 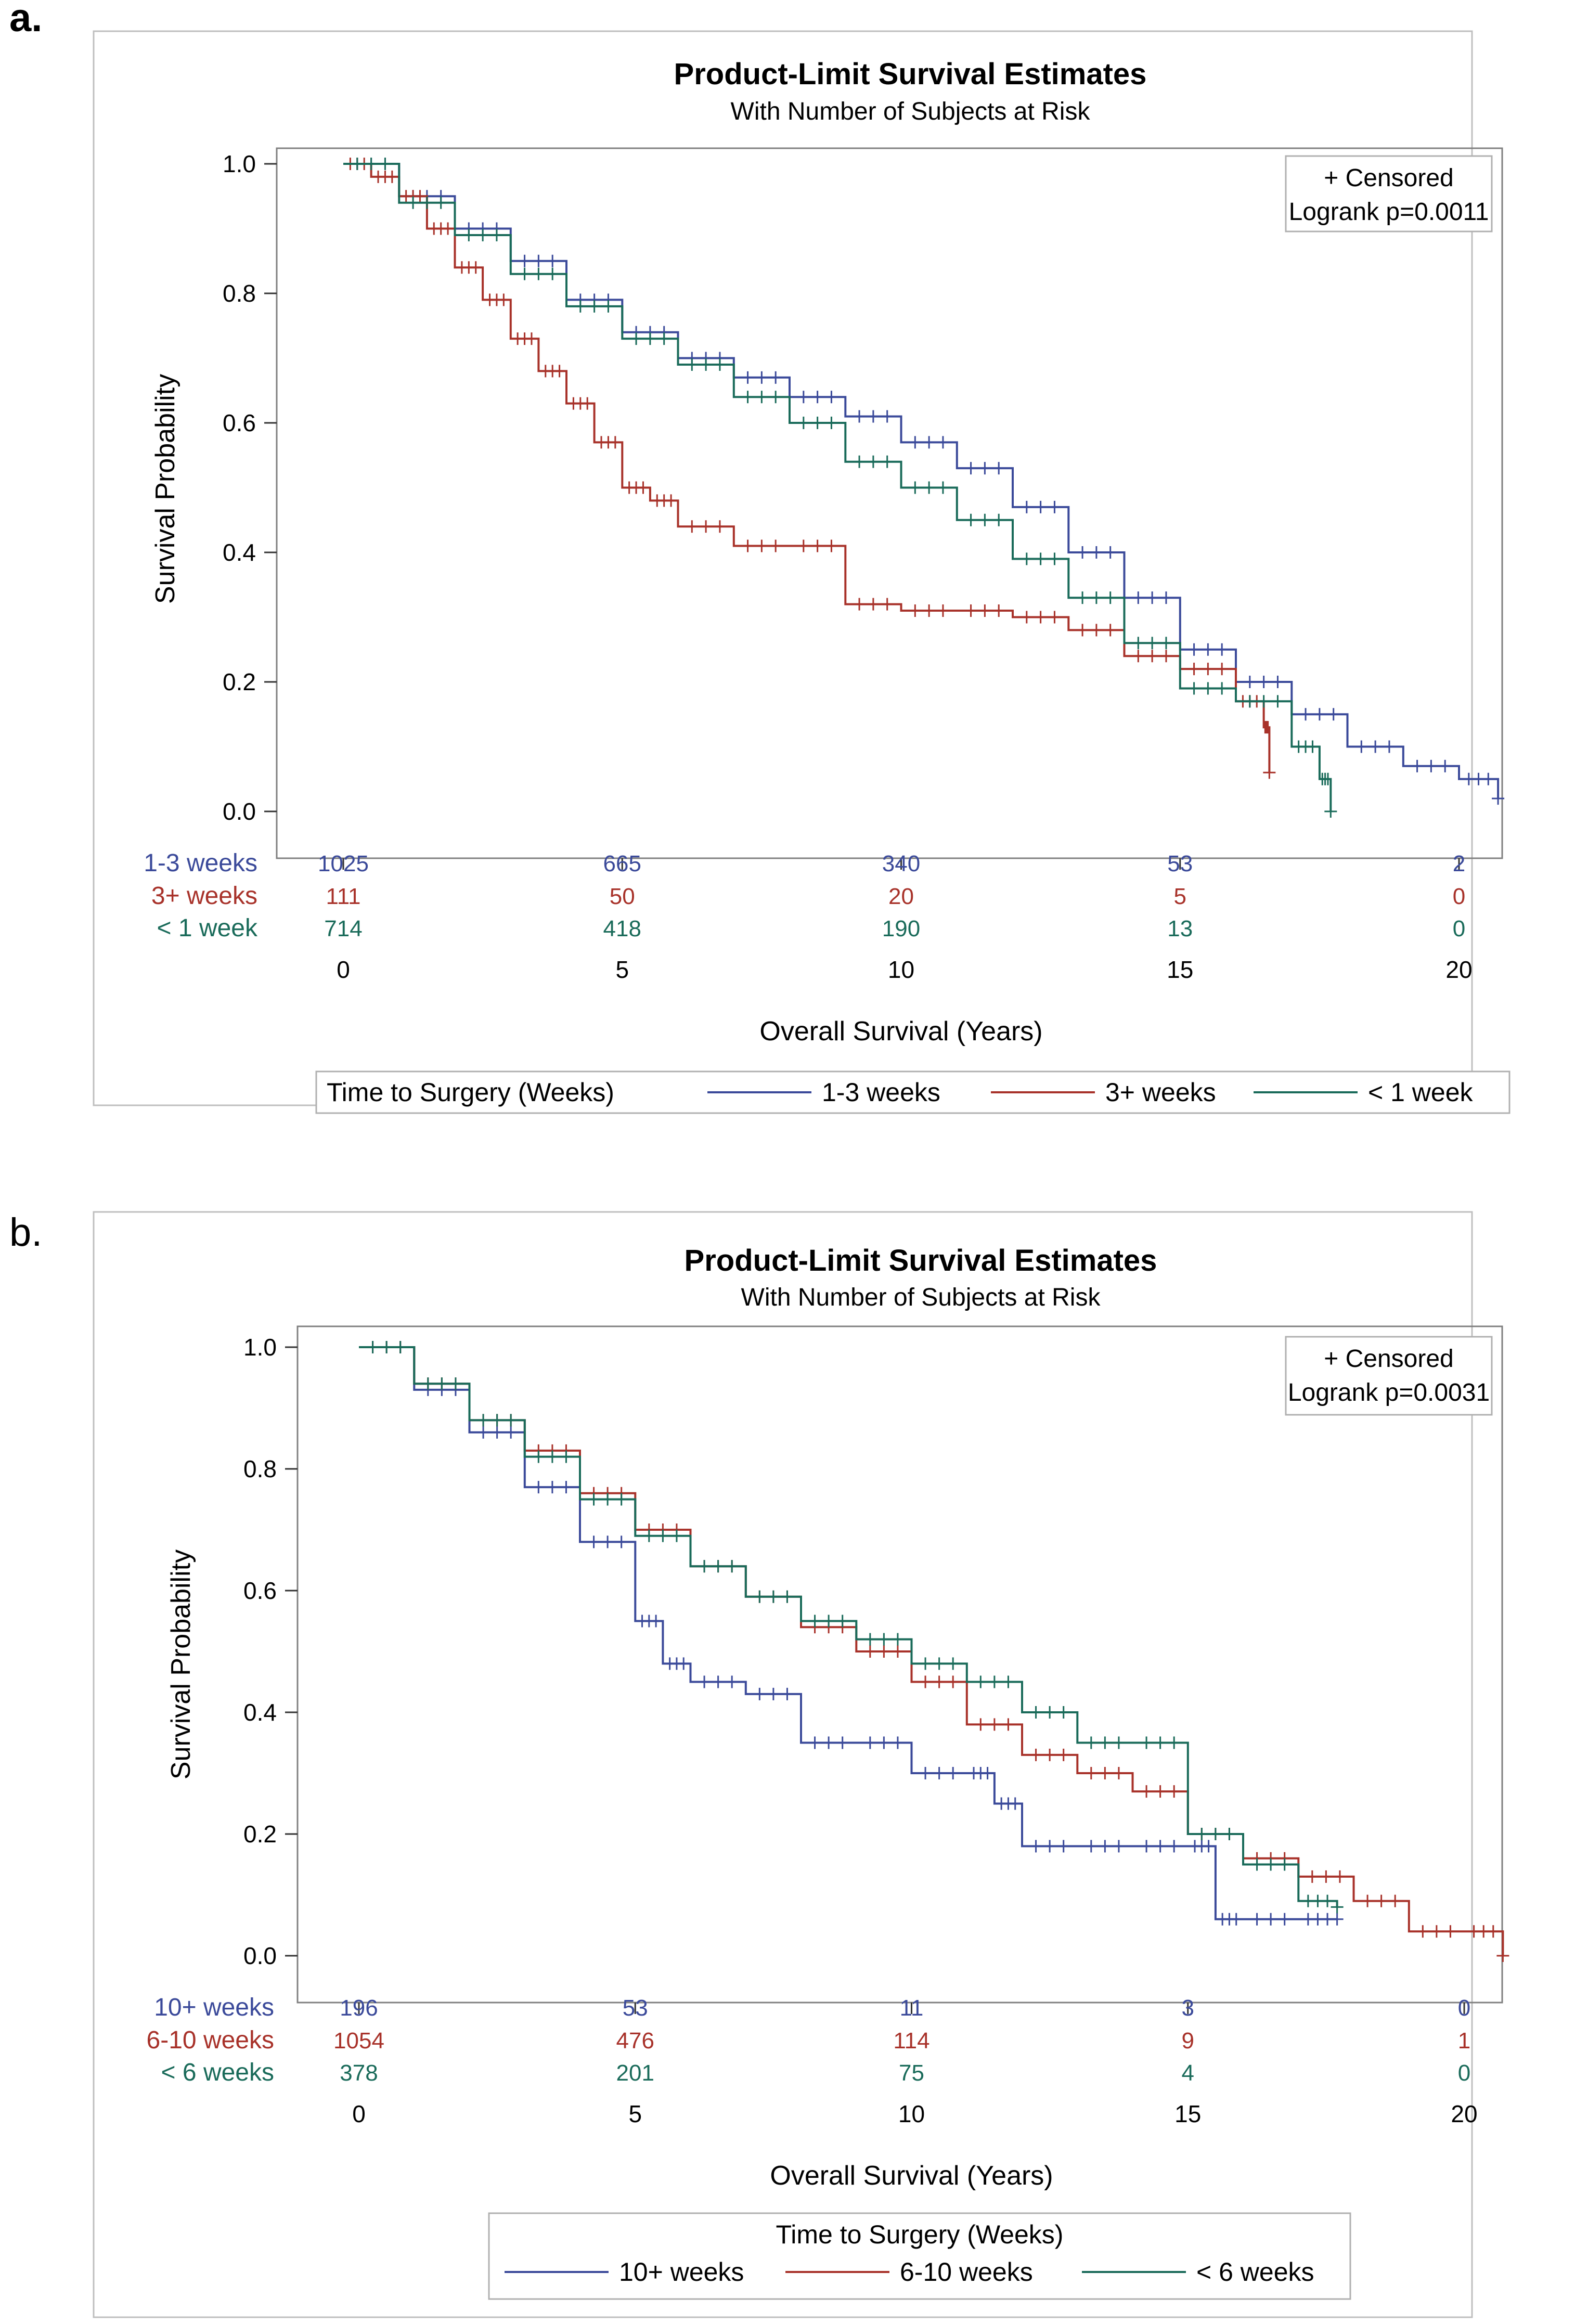 What do you see at coordinates (200, 863) in the screenshot?
I see `at-risk-row-label: 1-3 weeks` at bounding box center [200, 863].